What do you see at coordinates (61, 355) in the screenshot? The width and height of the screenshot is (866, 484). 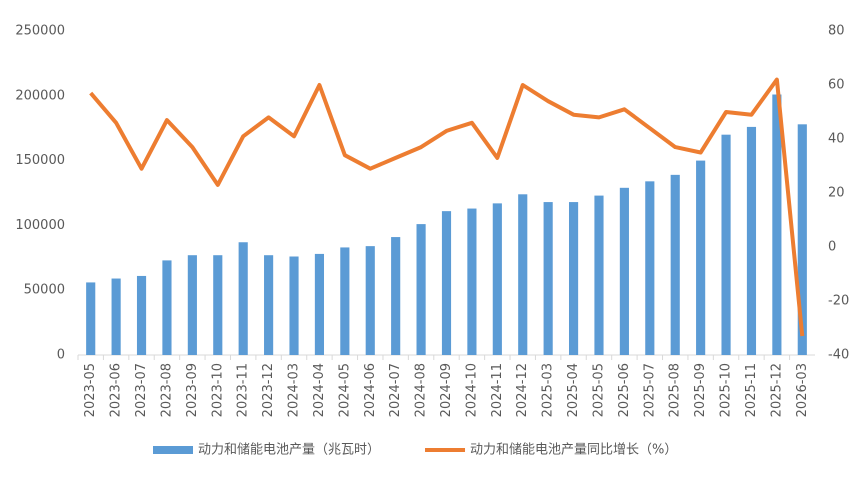 I see `y-tick-label: 0` at bounding box center [61, 355].